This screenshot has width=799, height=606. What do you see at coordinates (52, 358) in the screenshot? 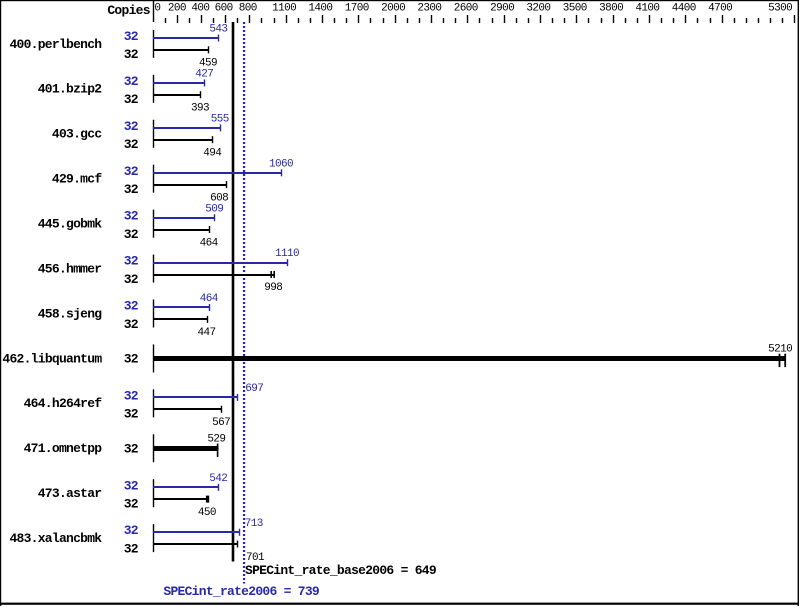
I see `svg-text: 462.libquantum` at bounding box center [52, 358].